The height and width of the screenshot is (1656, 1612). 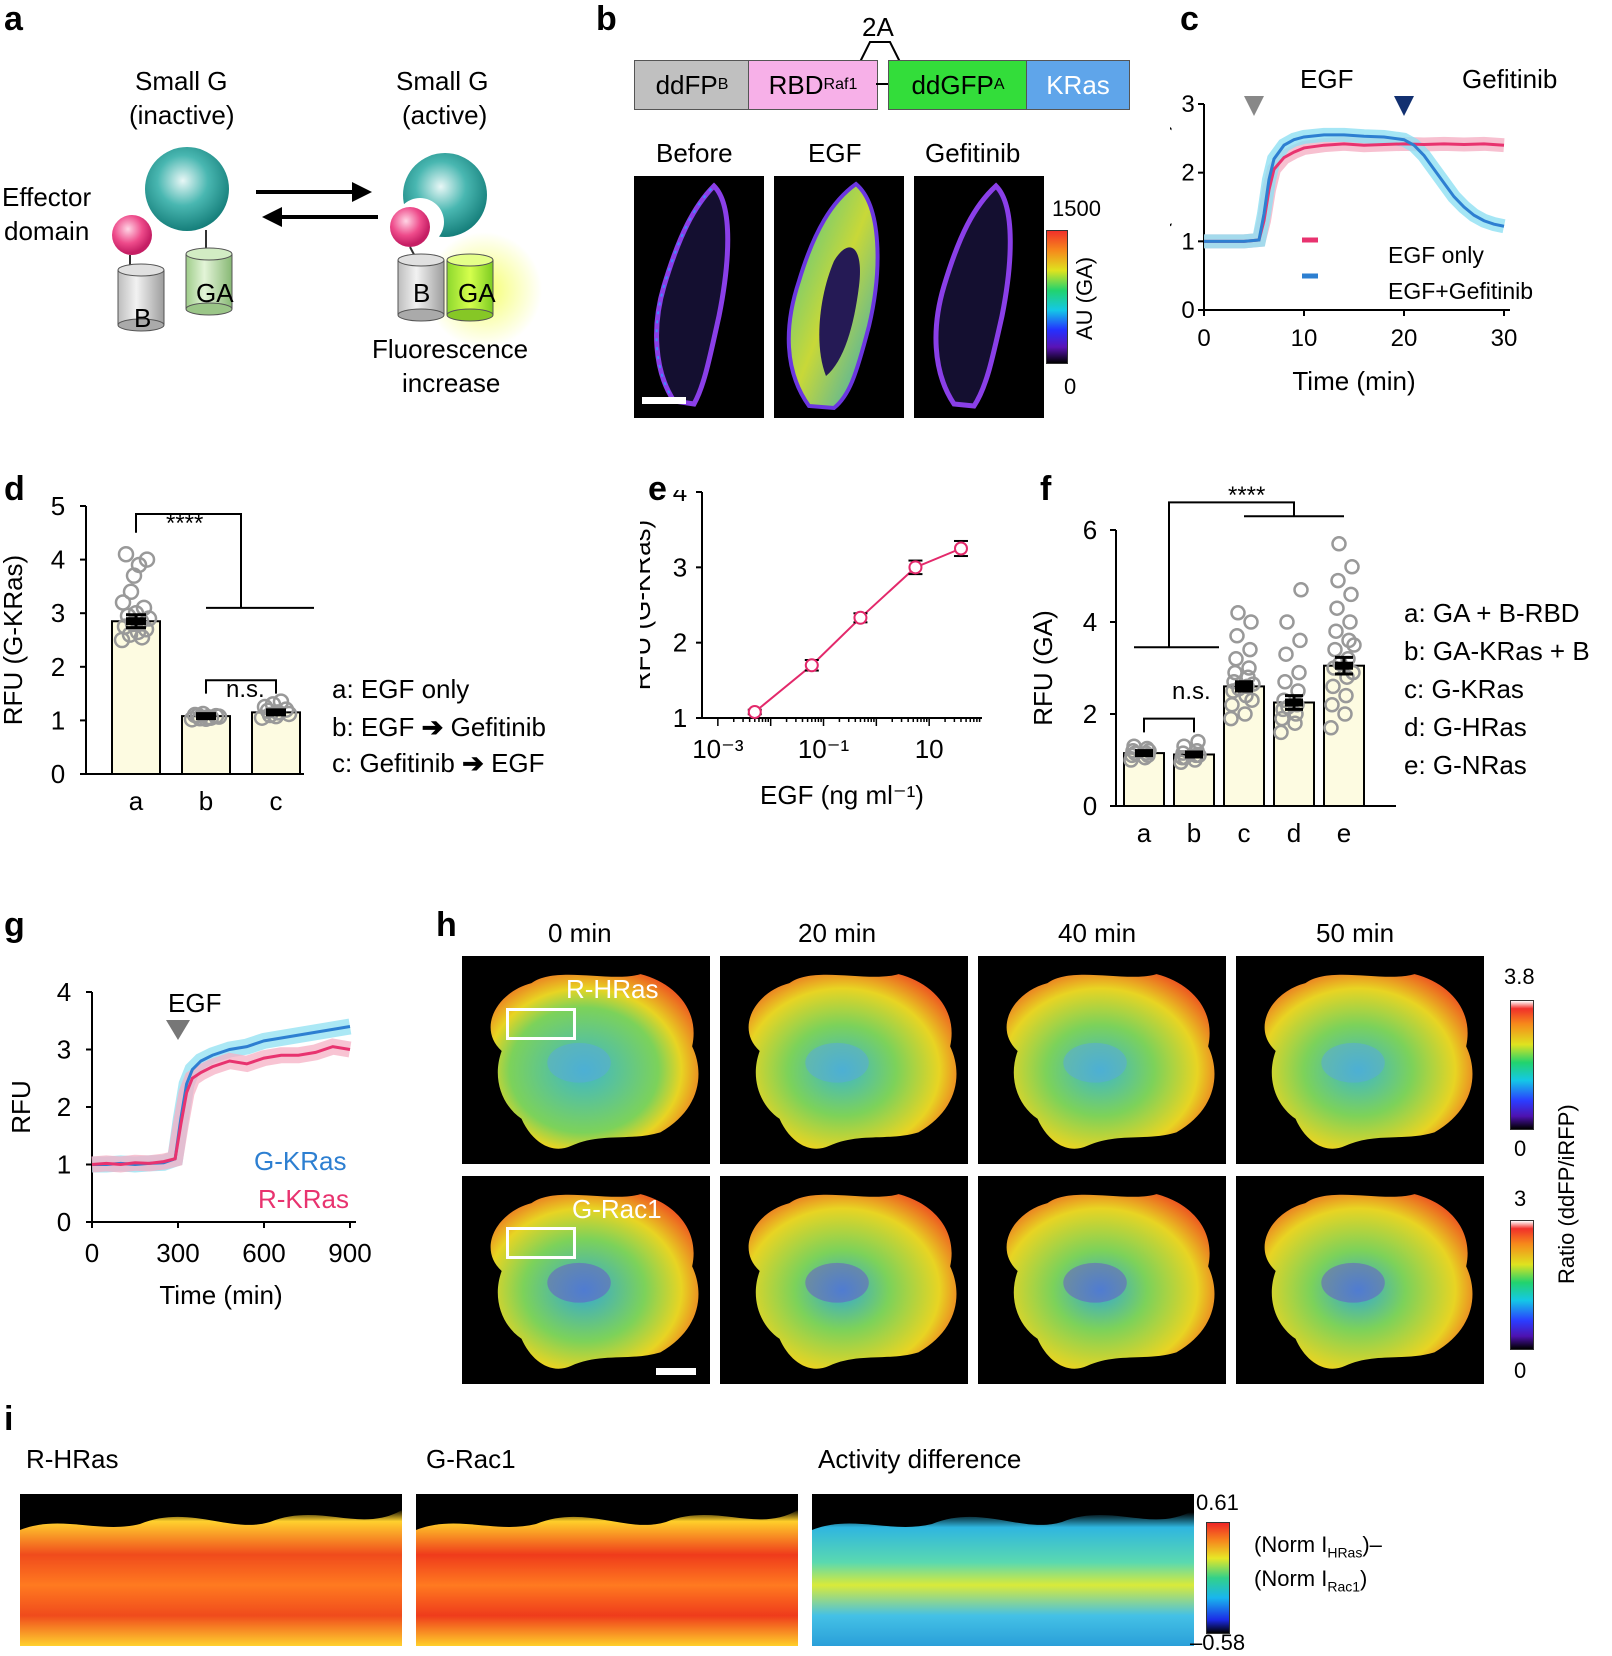 What do you see at coordinates (471, 1459) in the screenshot?
I see `i-title-grac1: G-Rac1` at bounding box center [471, 1459].